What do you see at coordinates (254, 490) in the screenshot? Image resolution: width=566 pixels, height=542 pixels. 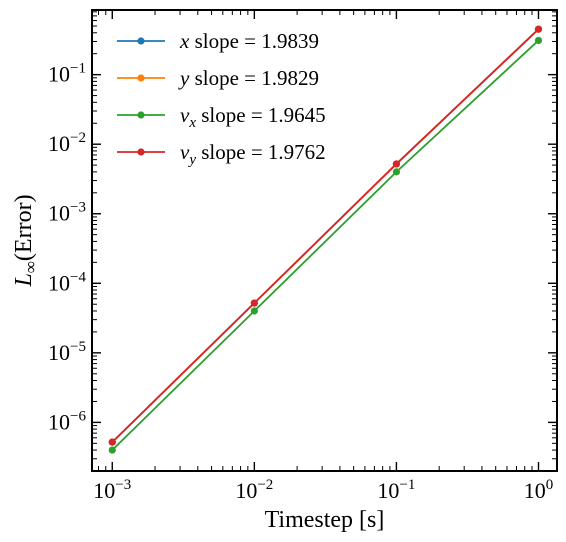 I see `x-tick-label: 10⁻²` at bounding box center [254, 490].